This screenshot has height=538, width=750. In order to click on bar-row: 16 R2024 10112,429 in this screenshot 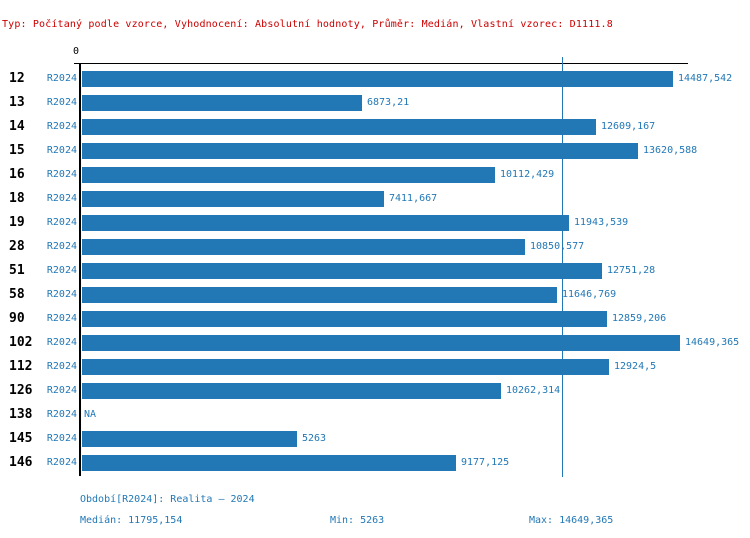, I will do `click(375, 175)`.